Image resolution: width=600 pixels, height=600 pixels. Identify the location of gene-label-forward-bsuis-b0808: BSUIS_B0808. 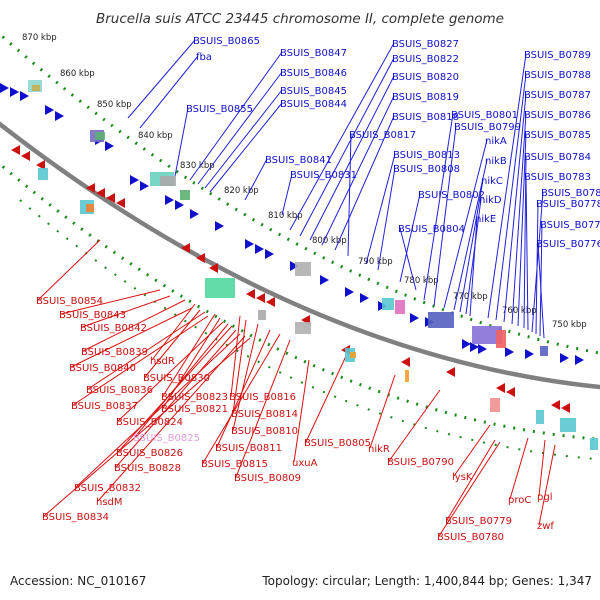
(426, 169).